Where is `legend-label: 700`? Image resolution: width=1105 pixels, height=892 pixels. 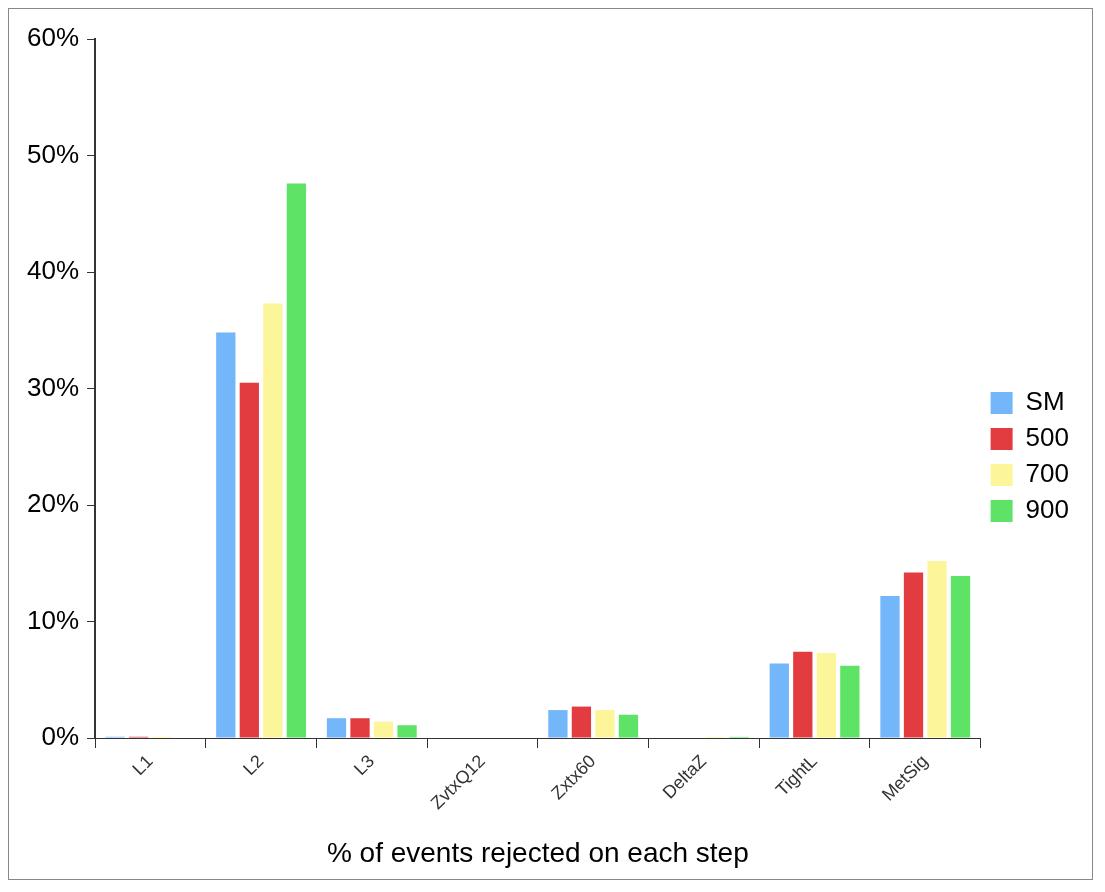
legend-label: 700 is located at coordinates (1047, 473).